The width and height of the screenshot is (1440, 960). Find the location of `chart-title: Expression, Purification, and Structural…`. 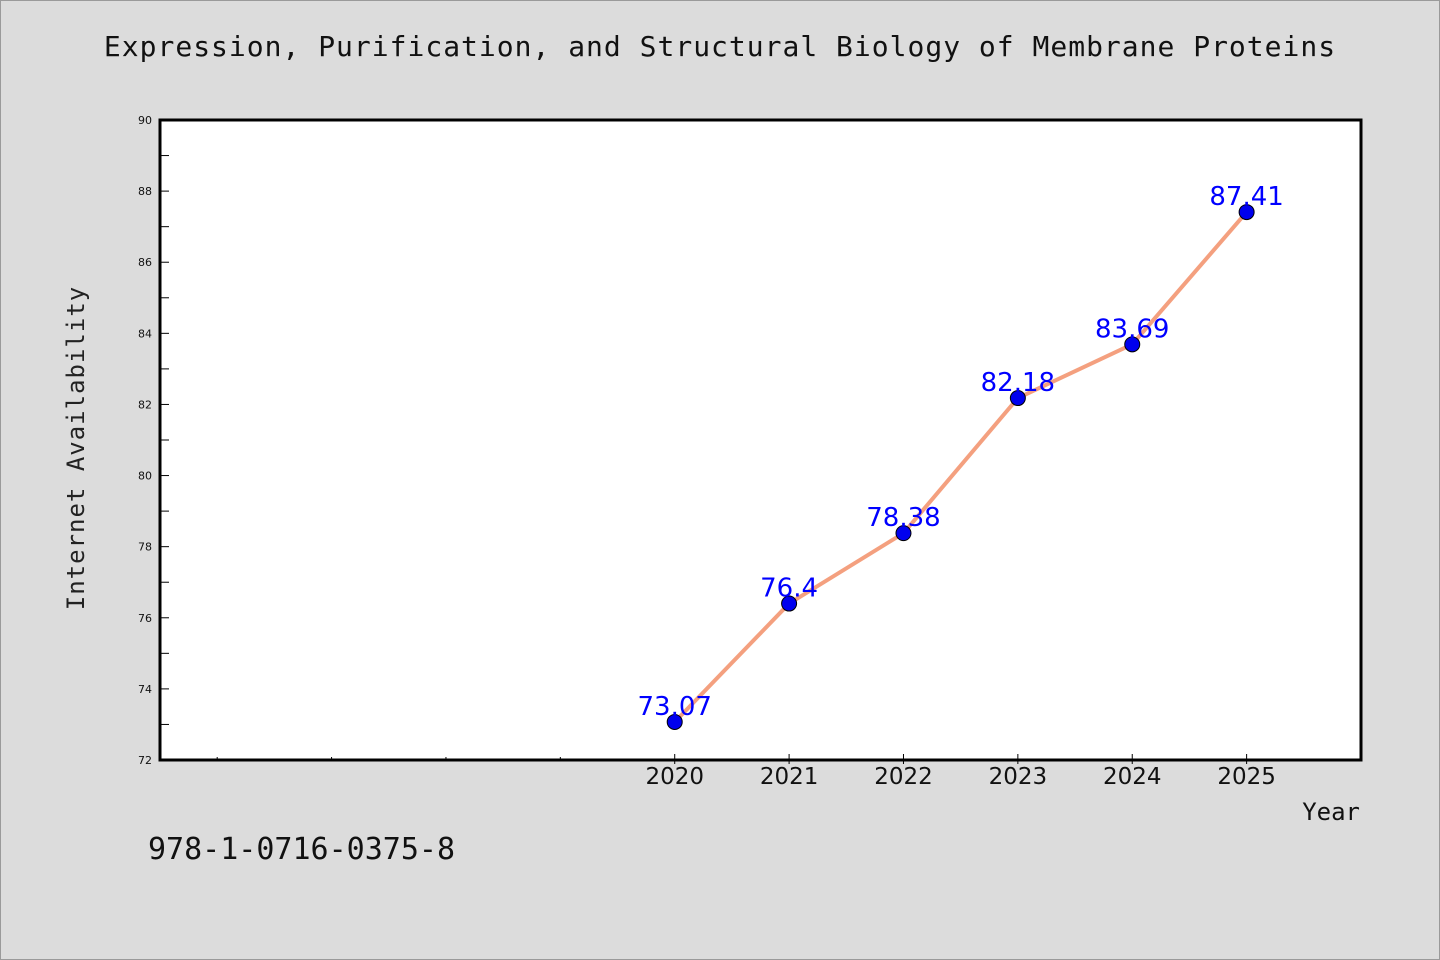

chart-title: Expression, Purification, and Structural… is located at coordinates (720, 46).